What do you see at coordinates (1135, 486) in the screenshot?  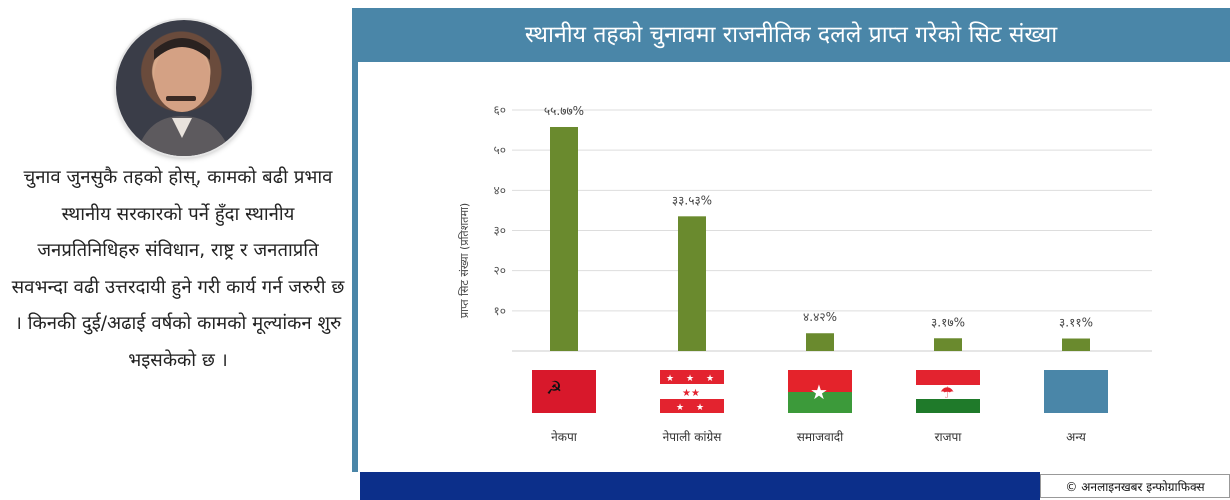 I see `credit-text: © अनलाइनखबर इन्फोग्राफिक्स` at bounding box center [1135, 486].